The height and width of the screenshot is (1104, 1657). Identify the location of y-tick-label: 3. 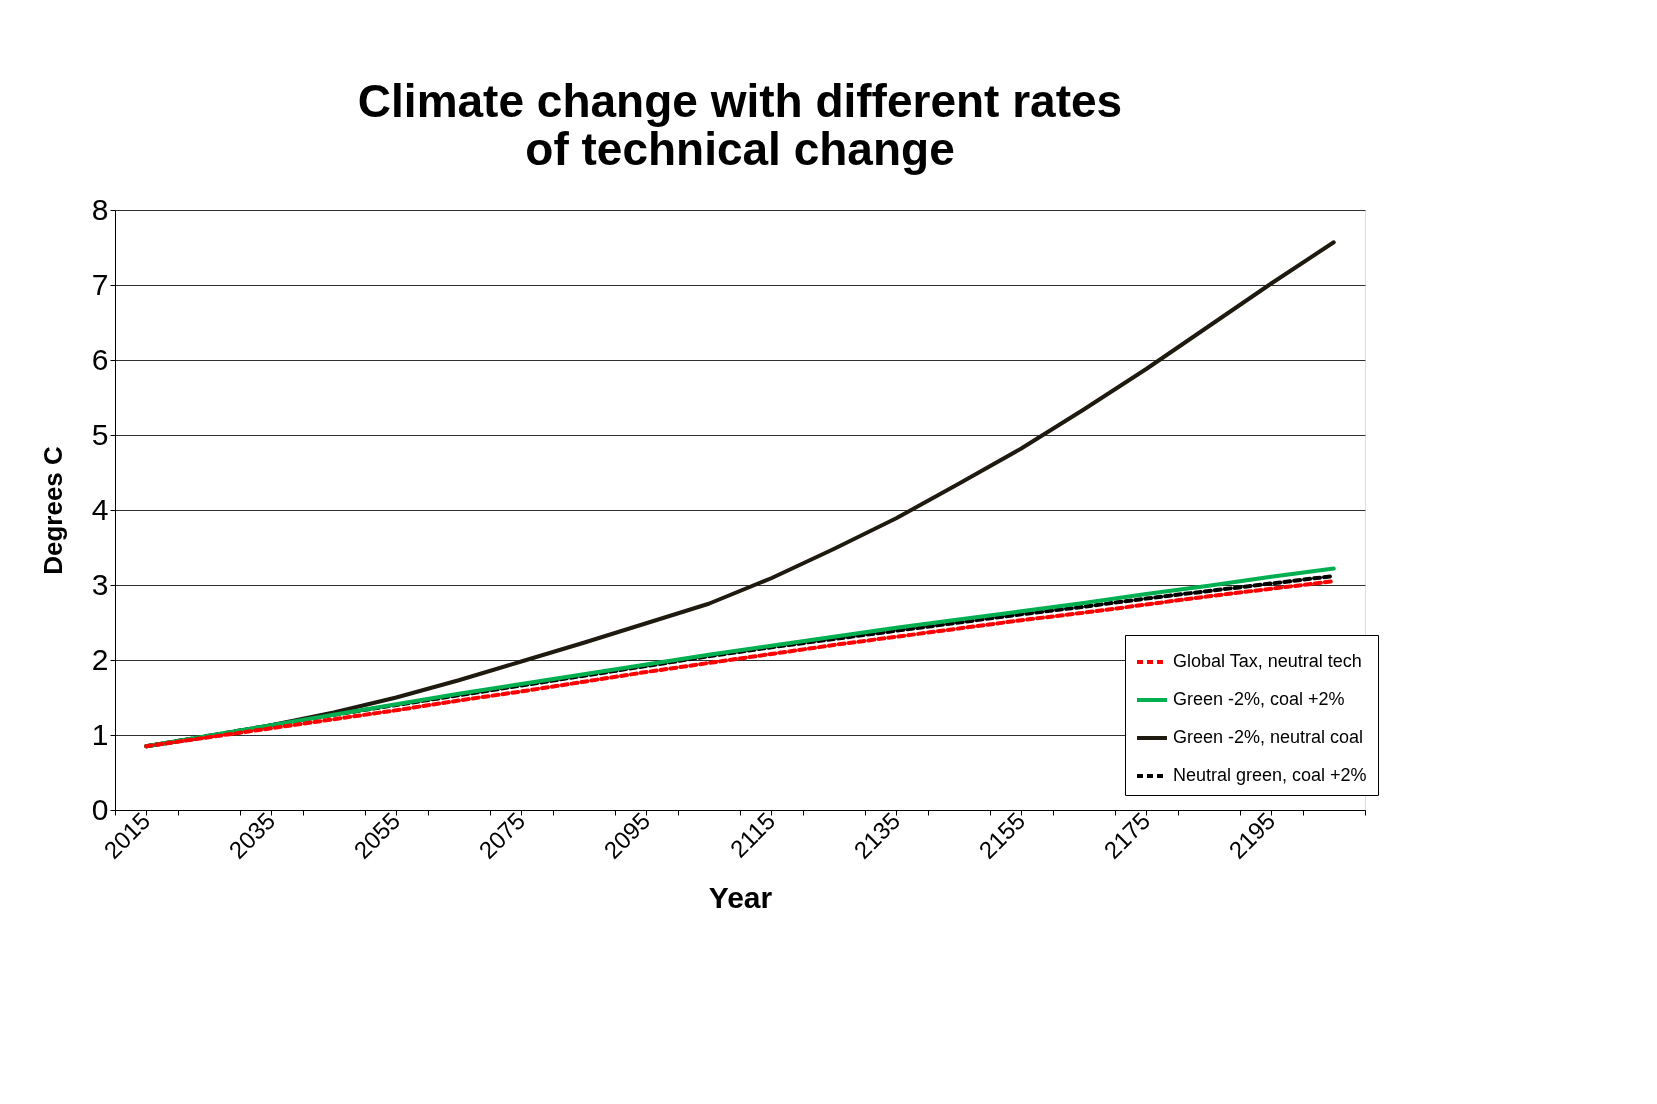
(100, 584).